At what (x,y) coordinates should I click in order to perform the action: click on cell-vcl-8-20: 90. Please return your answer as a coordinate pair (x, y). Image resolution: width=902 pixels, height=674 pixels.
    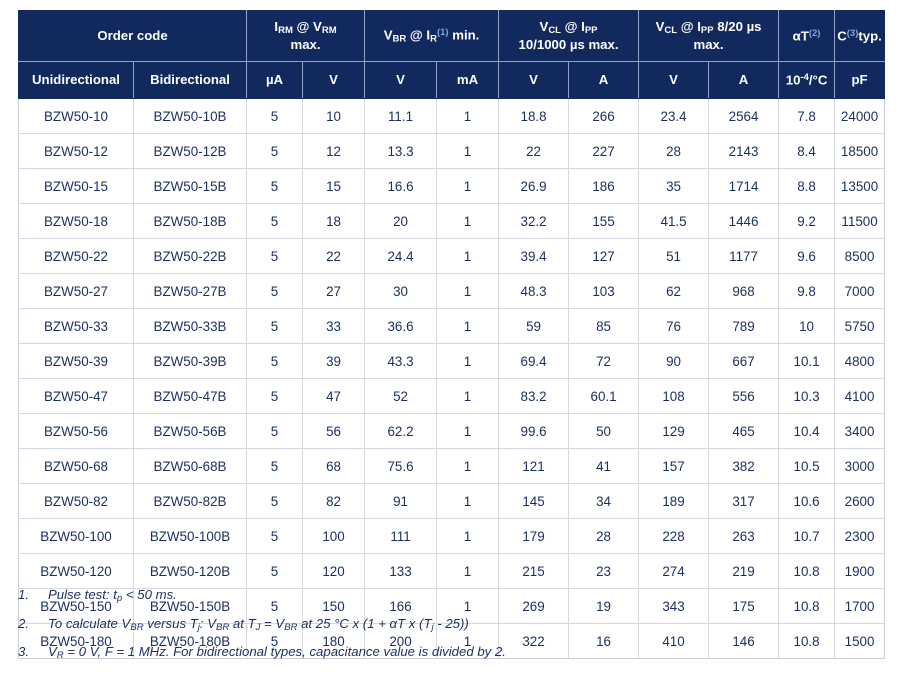
    Looking at the image, I should click on (674, 361).